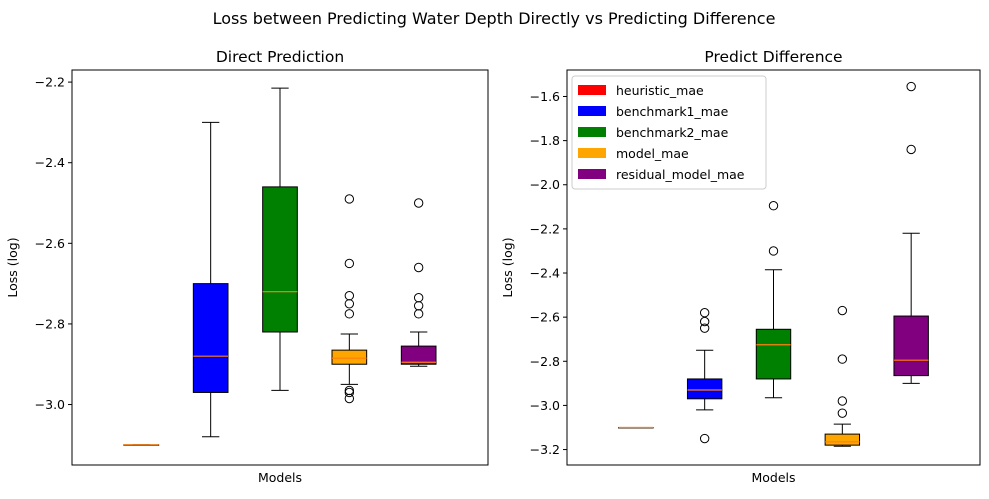 Image resolution: width=989 pixels, height=499 pixels. What do you see at coordinates (660, 90) in the screenshot?
I see `legend-entry-label: heuristic_mae` at bounding box center [660, 90].